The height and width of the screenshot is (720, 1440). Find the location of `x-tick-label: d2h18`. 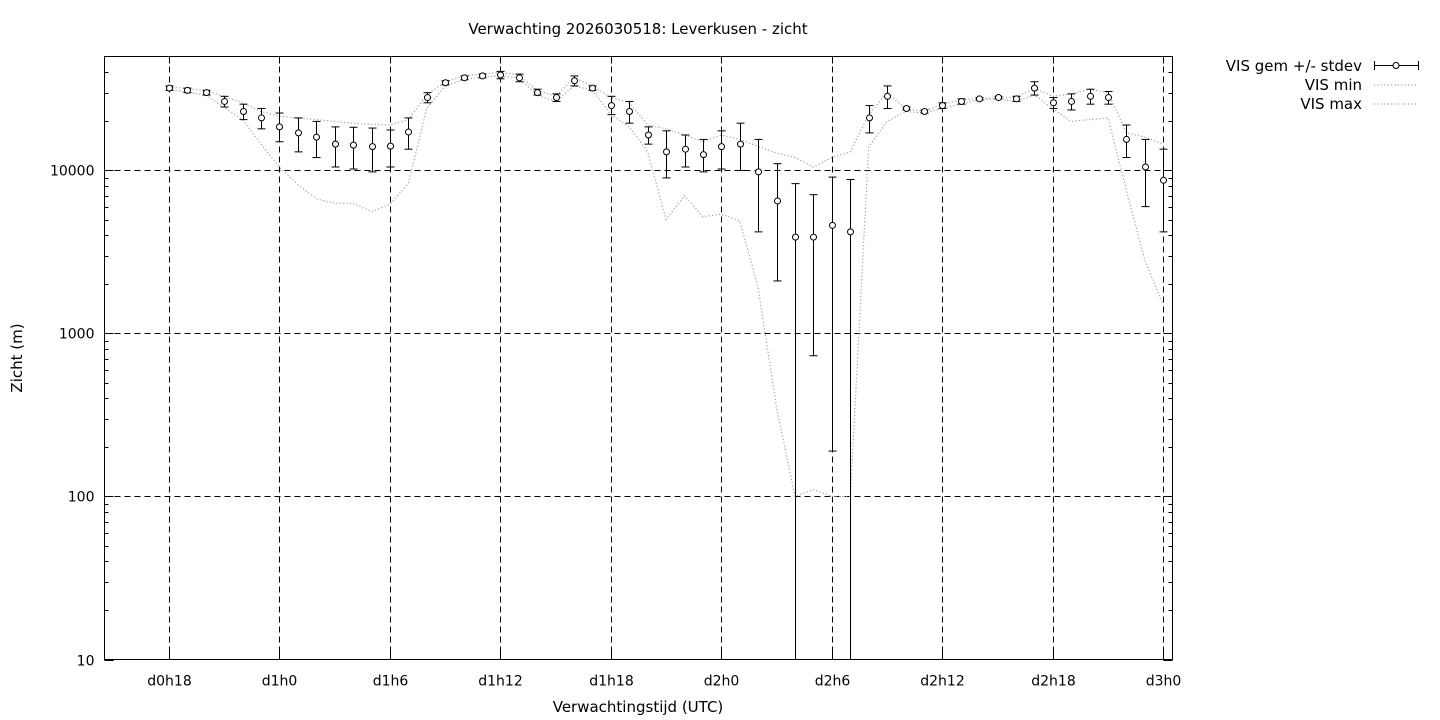

x-tick-label: d2h18 is located at coordinates (1053, 682).